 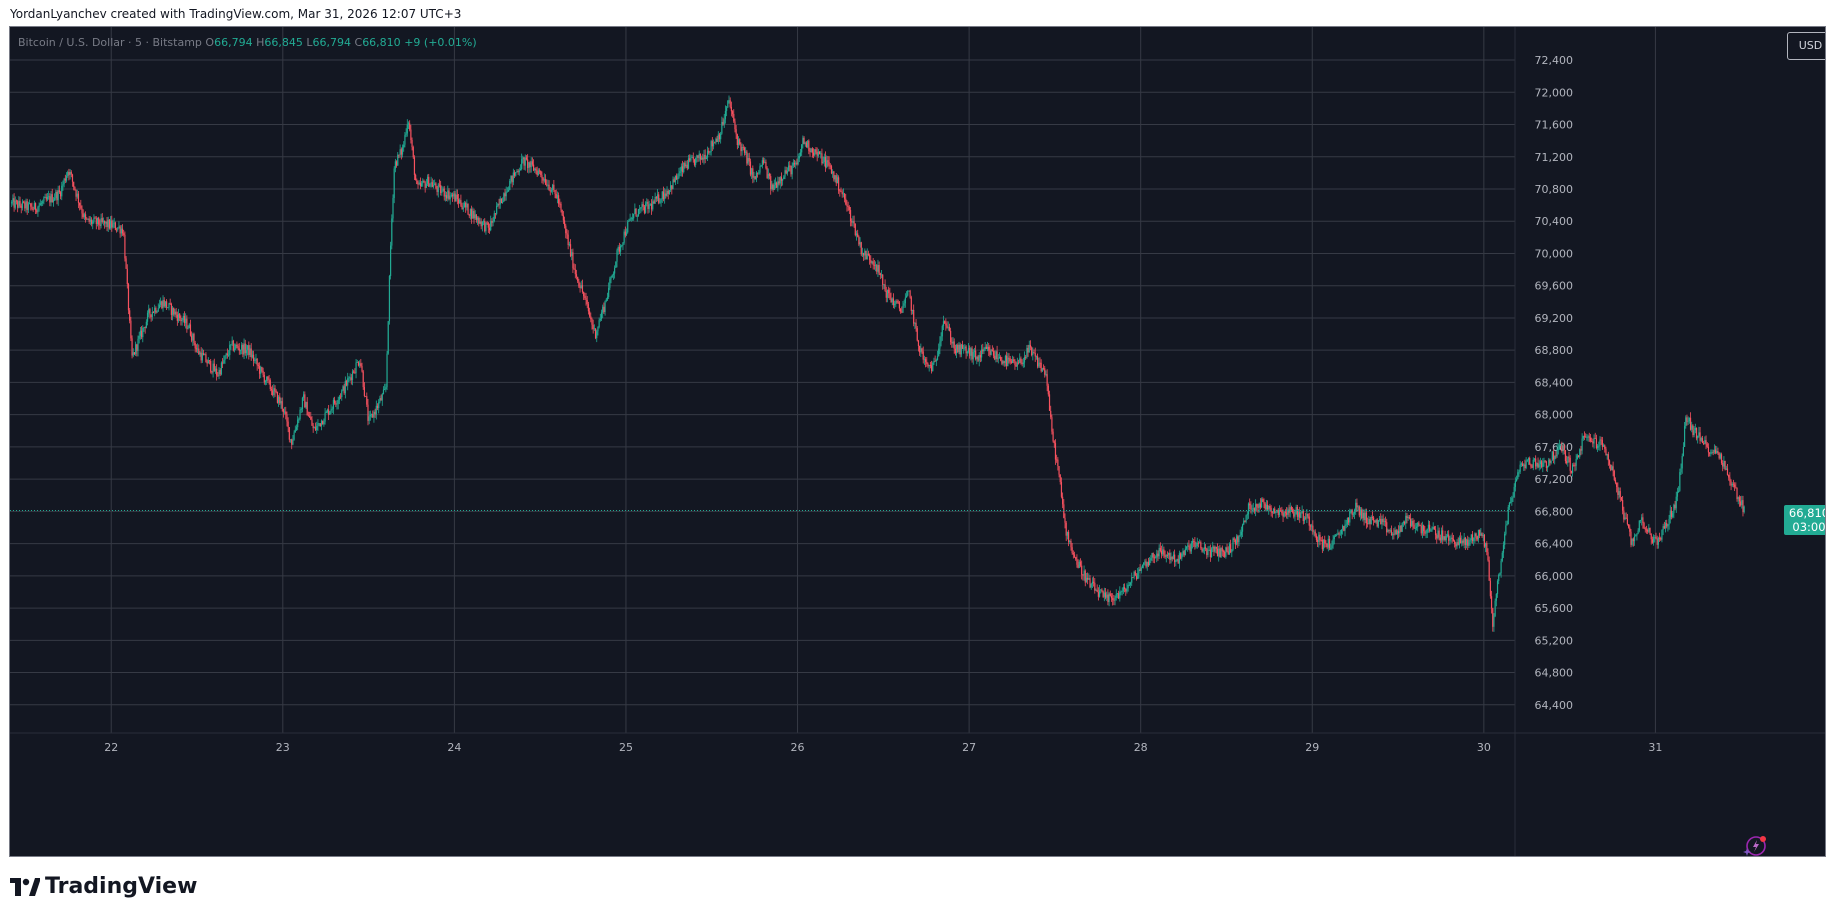 What do you see at coordinates (1554, 253) in the screenshot?
I see `y-tick-label: 70,000` at bounding box center [1554, 253].